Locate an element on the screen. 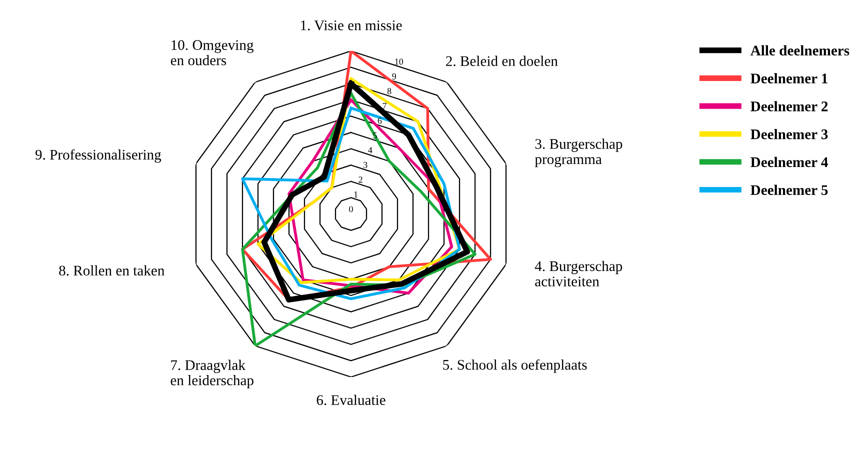  legend-label: Deelnemer 1 is located at coordinates (789, 78).